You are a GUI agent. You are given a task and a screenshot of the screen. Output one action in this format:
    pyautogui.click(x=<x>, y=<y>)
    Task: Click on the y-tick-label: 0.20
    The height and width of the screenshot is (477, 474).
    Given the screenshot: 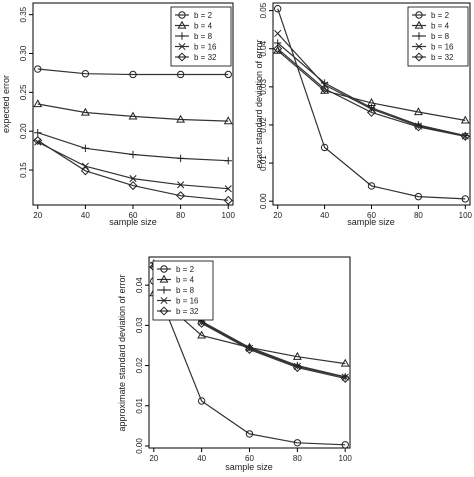 What is the action you would take?
    pyautogui.click(x=23, y=131)
    